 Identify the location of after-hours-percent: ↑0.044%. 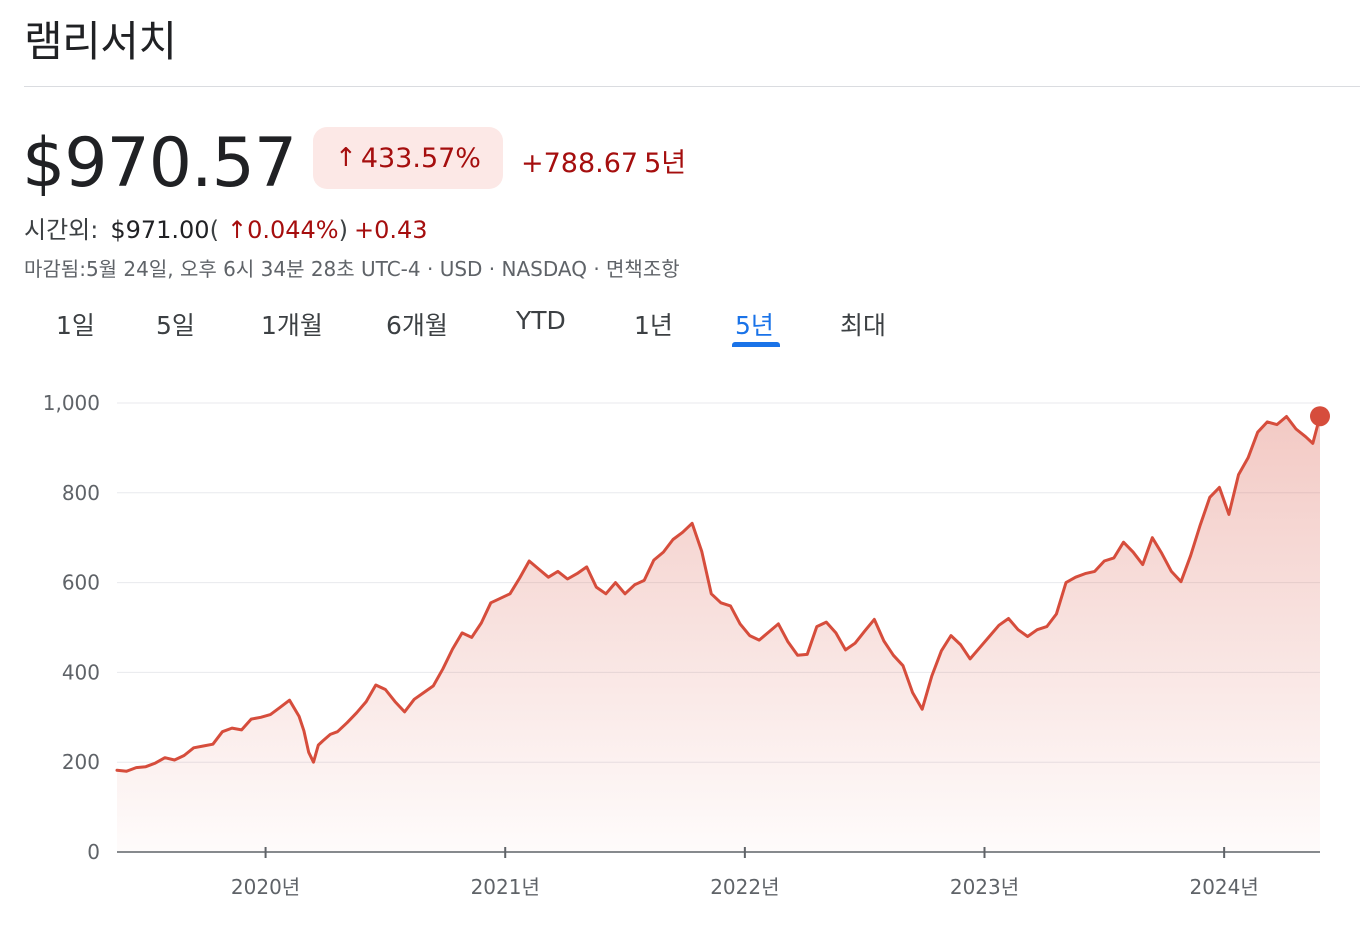
(282, 230).